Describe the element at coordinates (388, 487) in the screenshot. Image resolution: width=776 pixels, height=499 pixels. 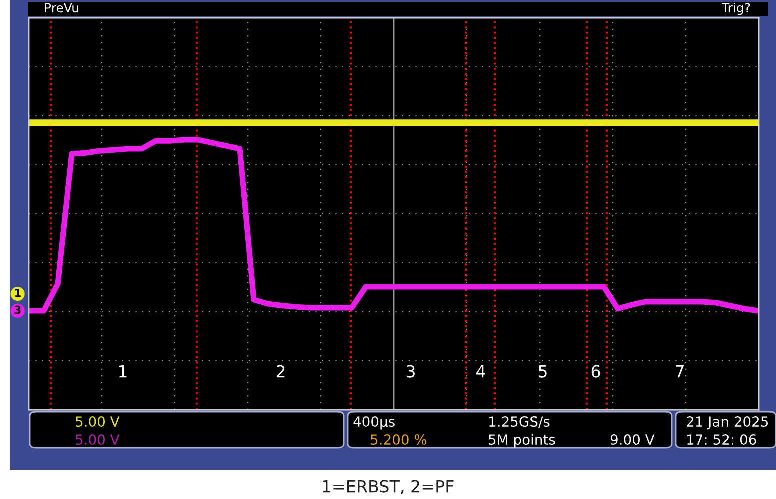
I see `text: 1=ERBST, 2=PF` at that location.